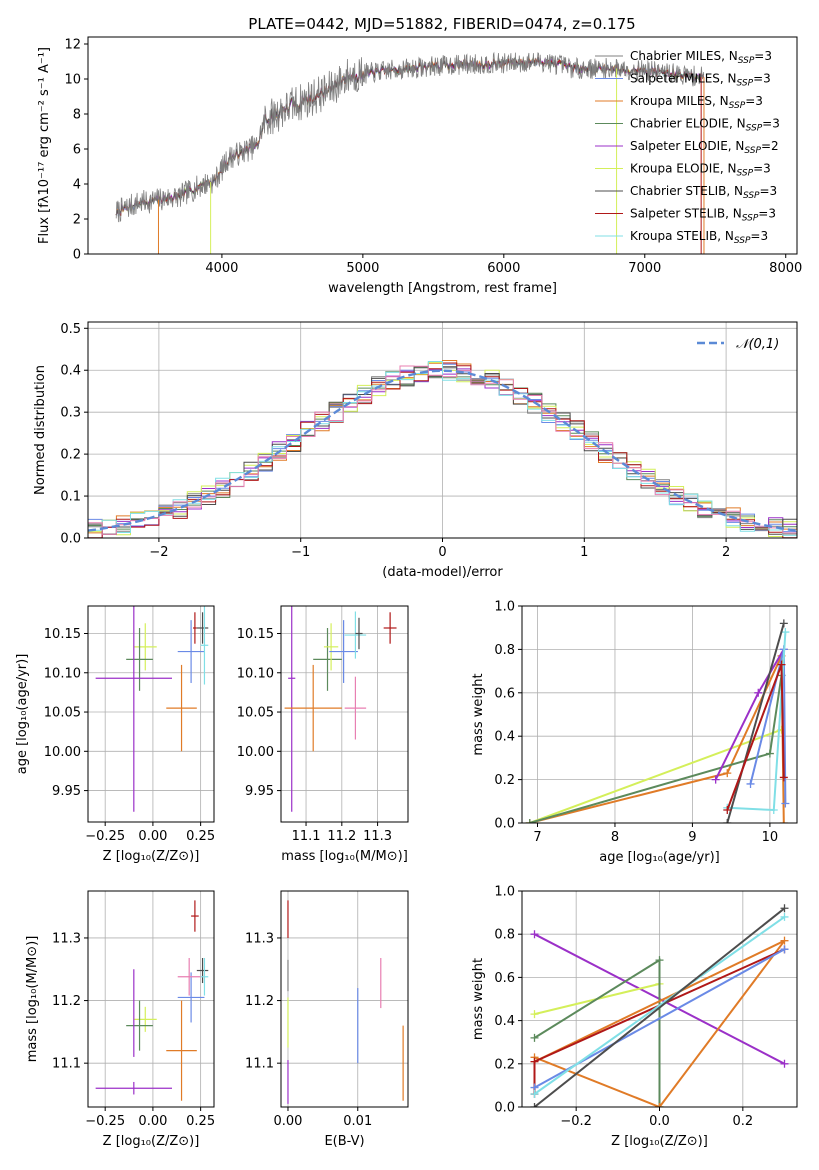 The image size is (819, 1170). What do you see at coordinates (22, 714) in the screenshot?
I see `y-axis-label: age [log₁₀(age/yr)]` at bounding box center [22, 714].